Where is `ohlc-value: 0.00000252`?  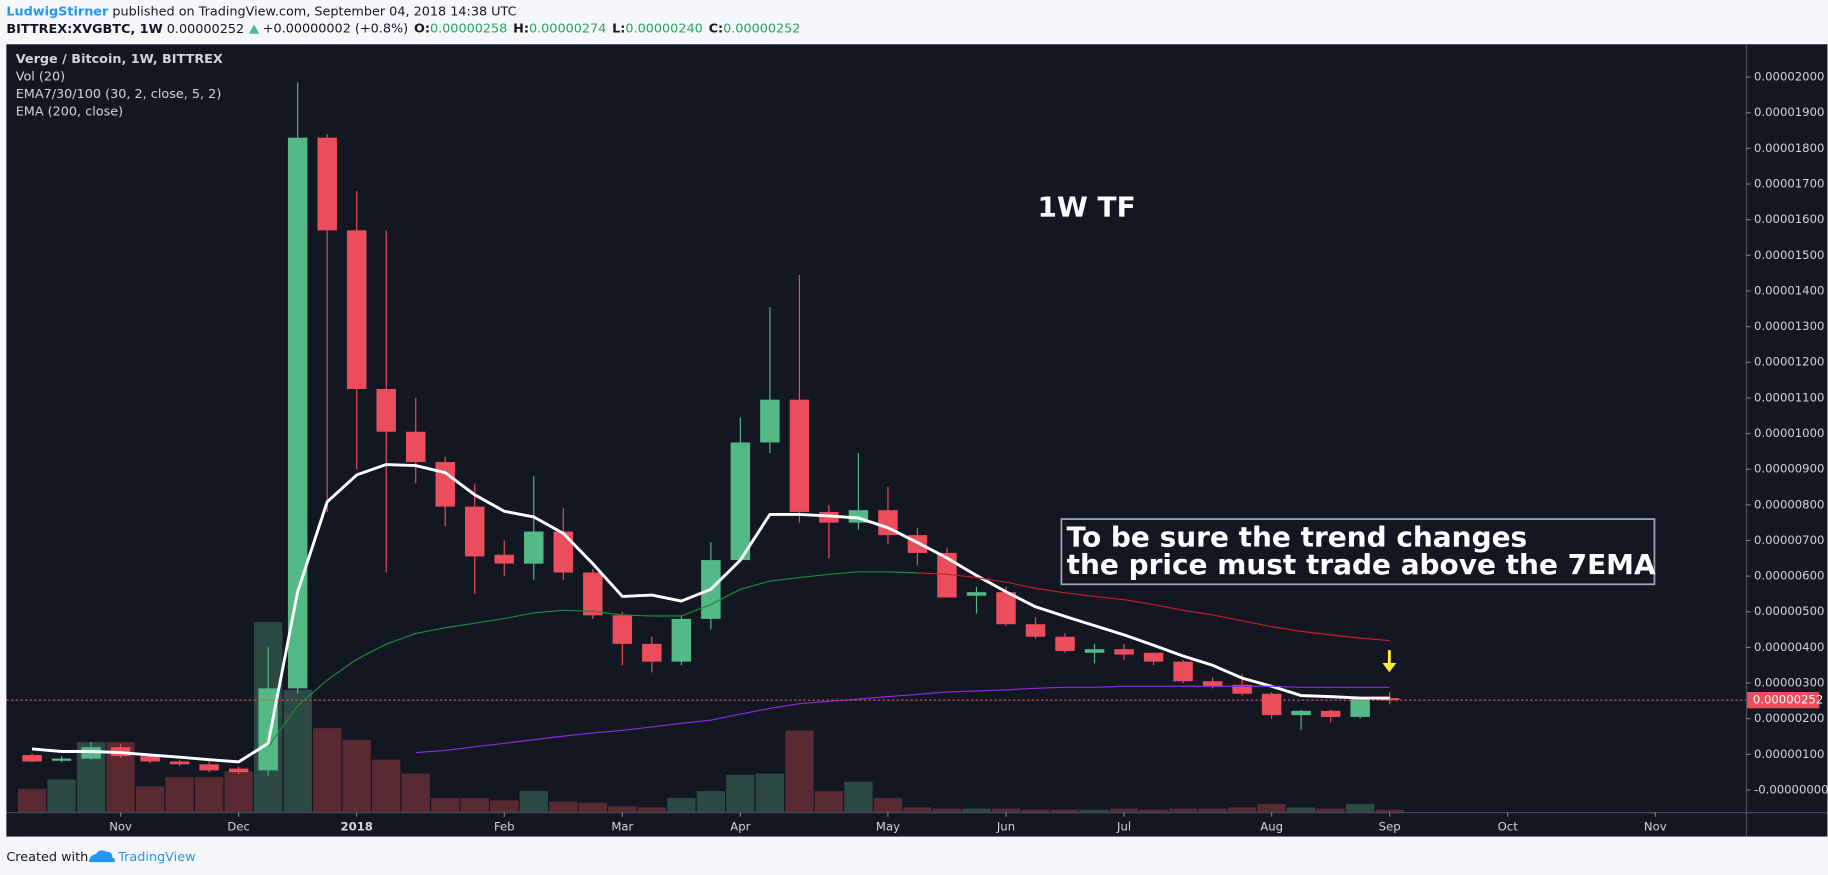
ohlc-value: 0.00000252 is located at coordinates (761, 29).